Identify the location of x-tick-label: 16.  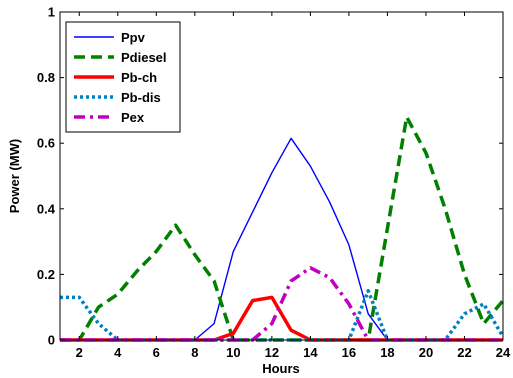
(349, 352).